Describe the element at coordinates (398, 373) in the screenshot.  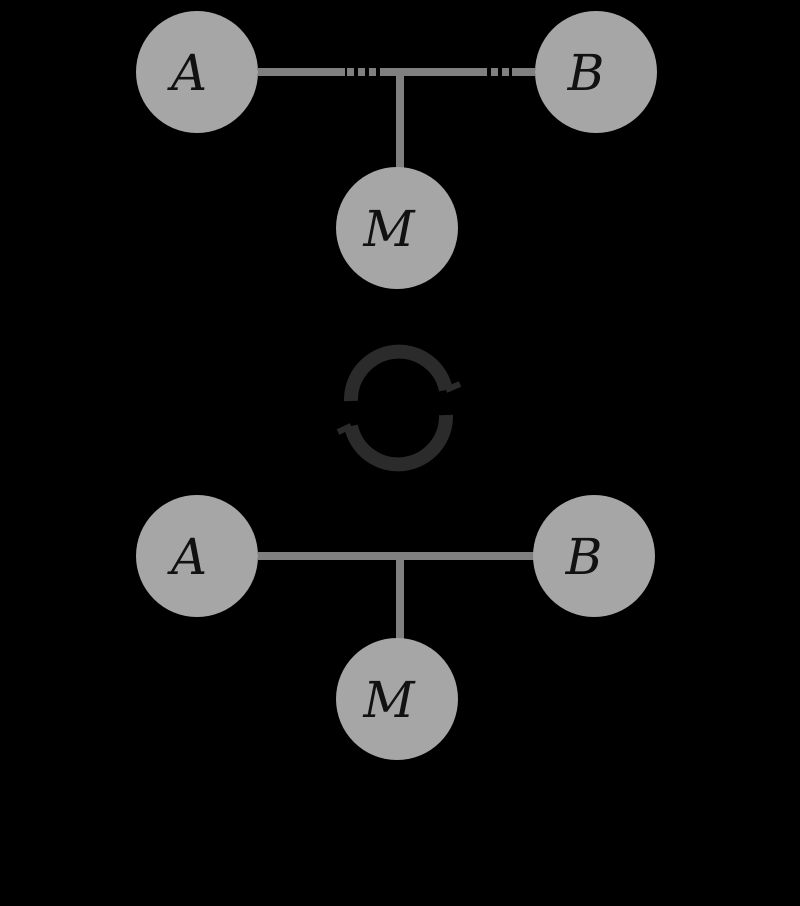
I see `cycle-icon-arc-upper` at that location.